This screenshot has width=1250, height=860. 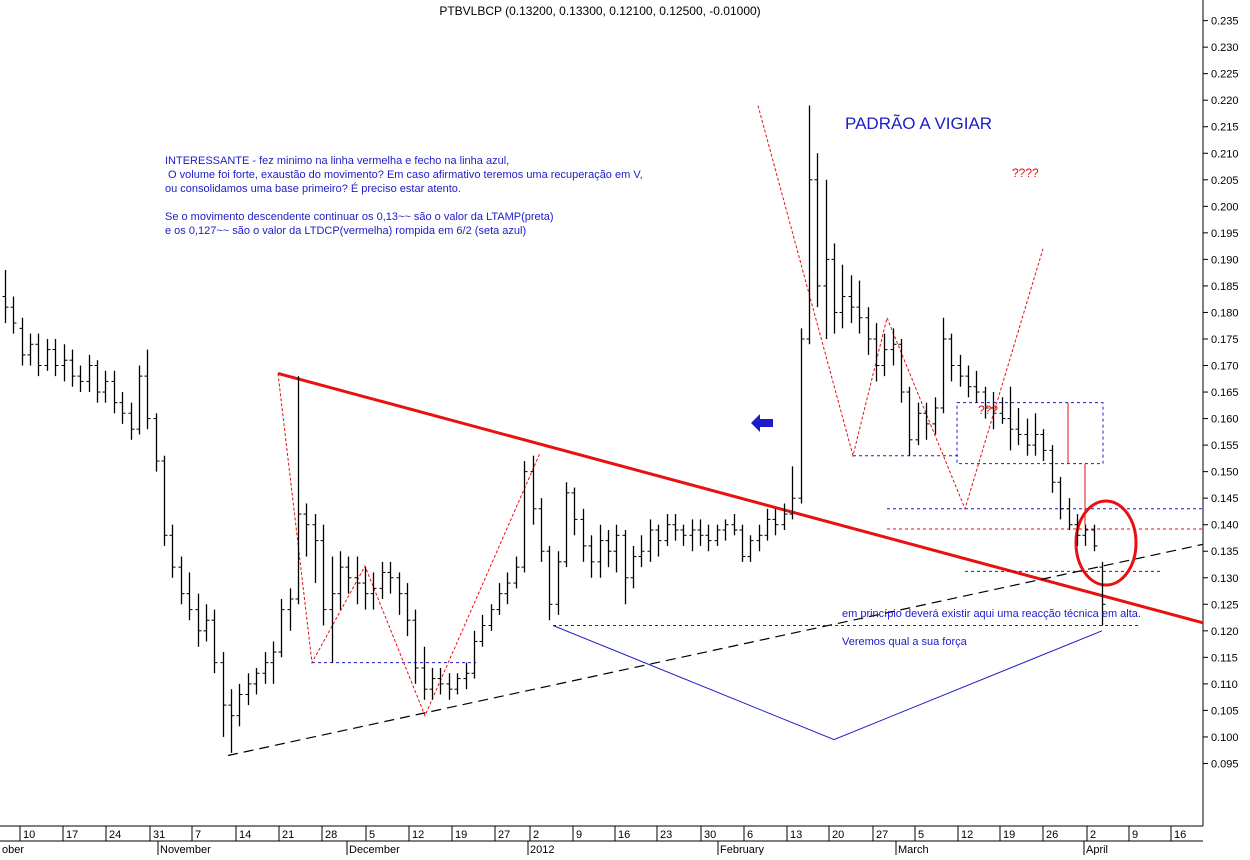 I want to click on price-tick-label: 0.185, so click(x=1225, y=287).